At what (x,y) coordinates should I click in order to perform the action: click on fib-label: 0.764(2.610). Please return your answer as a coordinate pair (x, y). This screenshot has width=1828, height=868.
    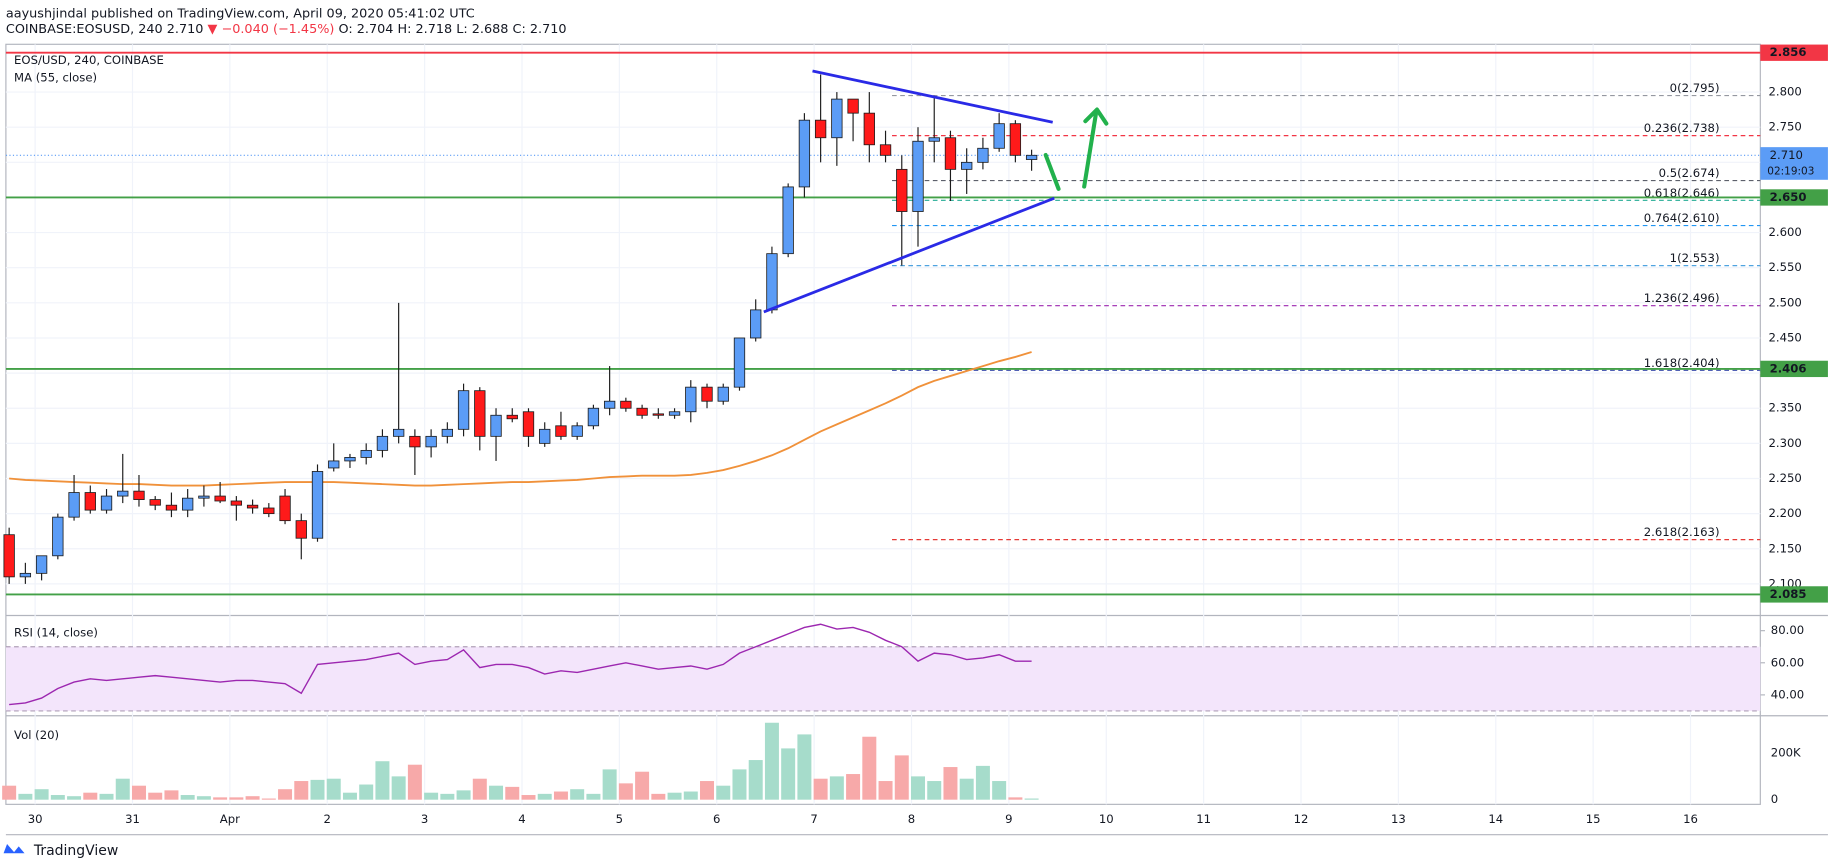
    Looking at the image, I should click on (1682, 218).